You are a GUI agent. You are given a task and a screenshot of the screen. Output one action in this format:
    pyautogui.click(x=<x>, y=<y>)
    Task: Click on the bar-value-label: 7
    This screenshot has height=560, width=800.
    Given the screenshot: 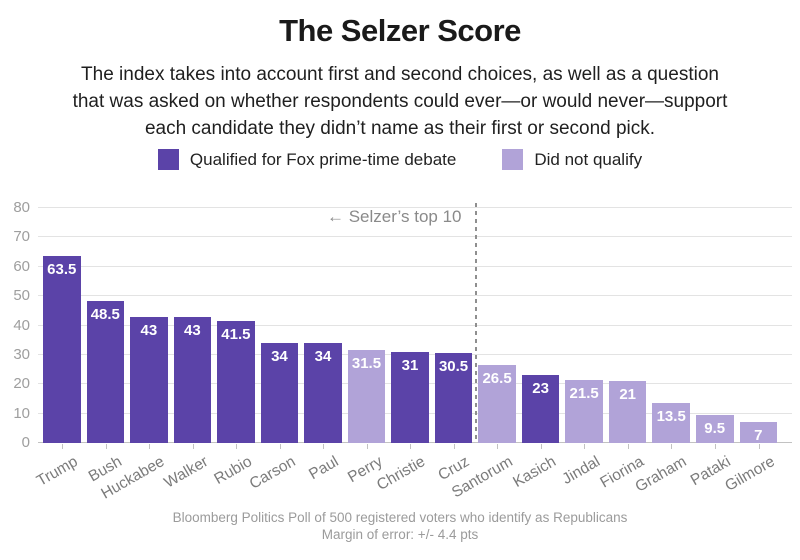 What is the action you would take?
    pyautogui.click(x=758, y=436)
    